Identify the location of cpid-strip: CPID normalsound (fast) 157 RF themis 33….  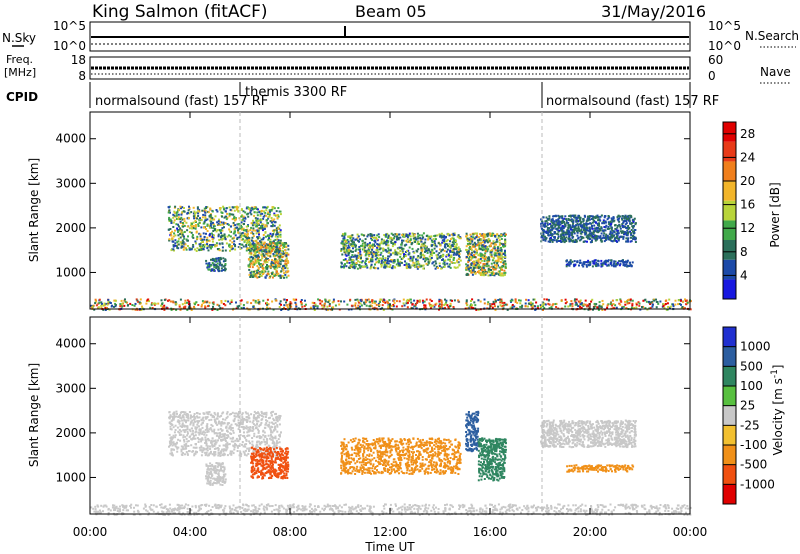
(362, 95).